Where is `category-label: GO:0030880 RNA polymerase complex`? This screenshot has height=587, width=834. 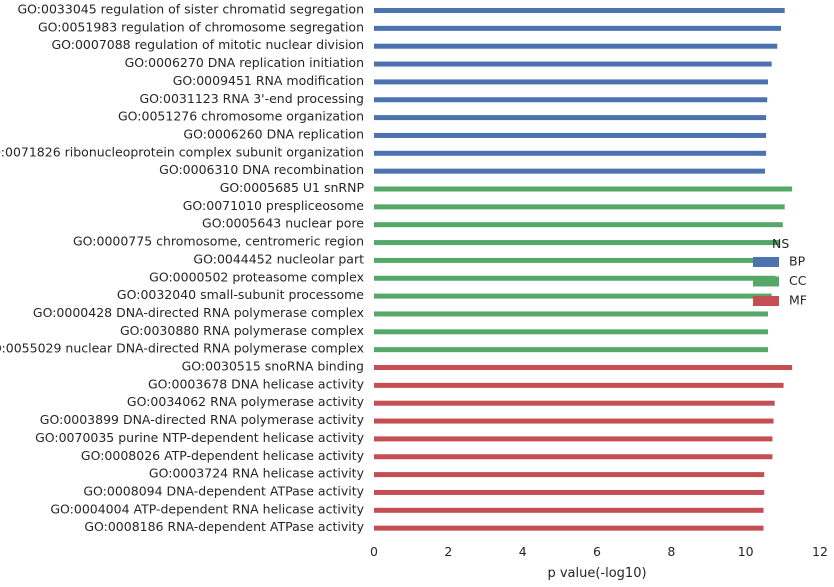 category-label: GO:0030880 RNA polymerase complex is located at coordinates (242, 330).